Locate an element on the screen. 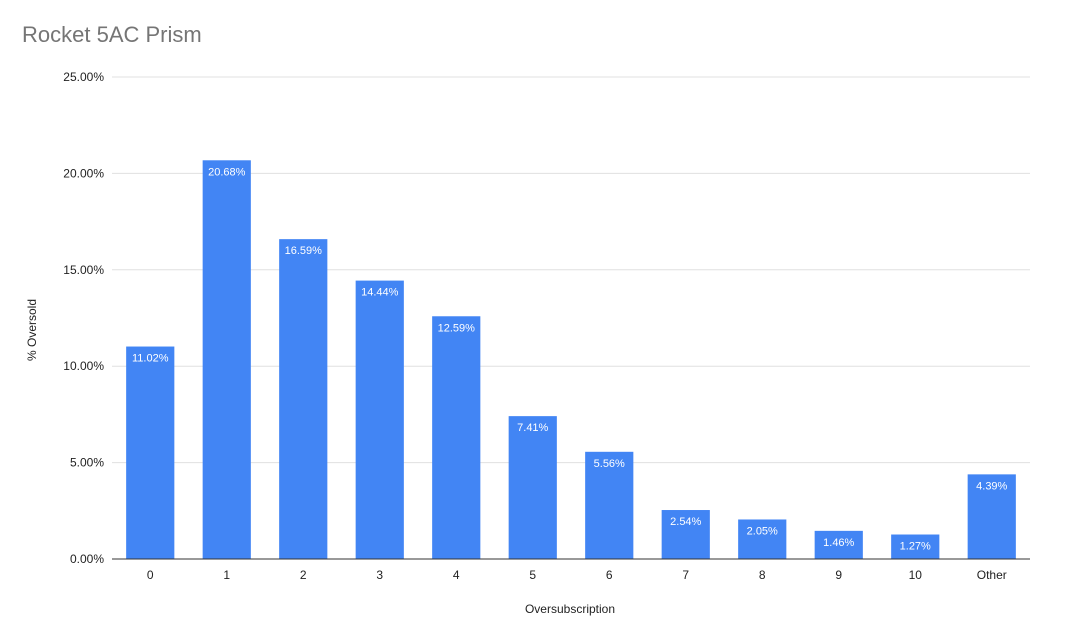 This screenshot has width=1080, height=635. x-tick-label: 7 is located at coordinates (685, 575).